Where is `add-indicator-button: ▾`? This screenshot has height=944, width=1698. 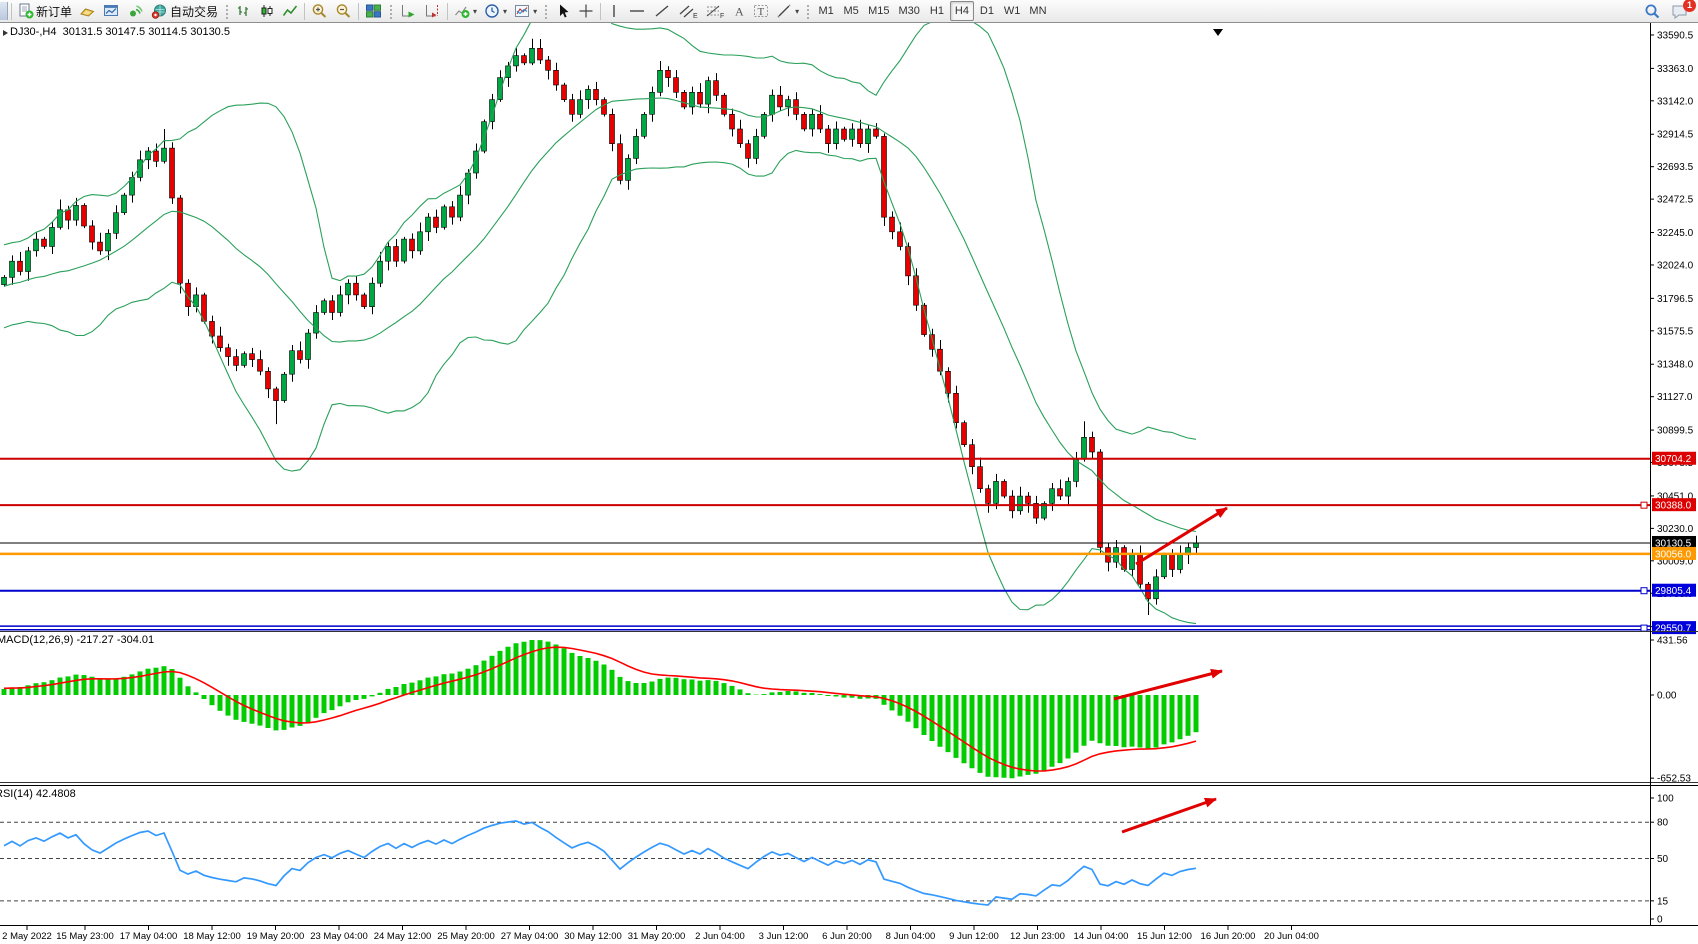
add-indicator-button: ▾ is located at coordinates (465, 11).